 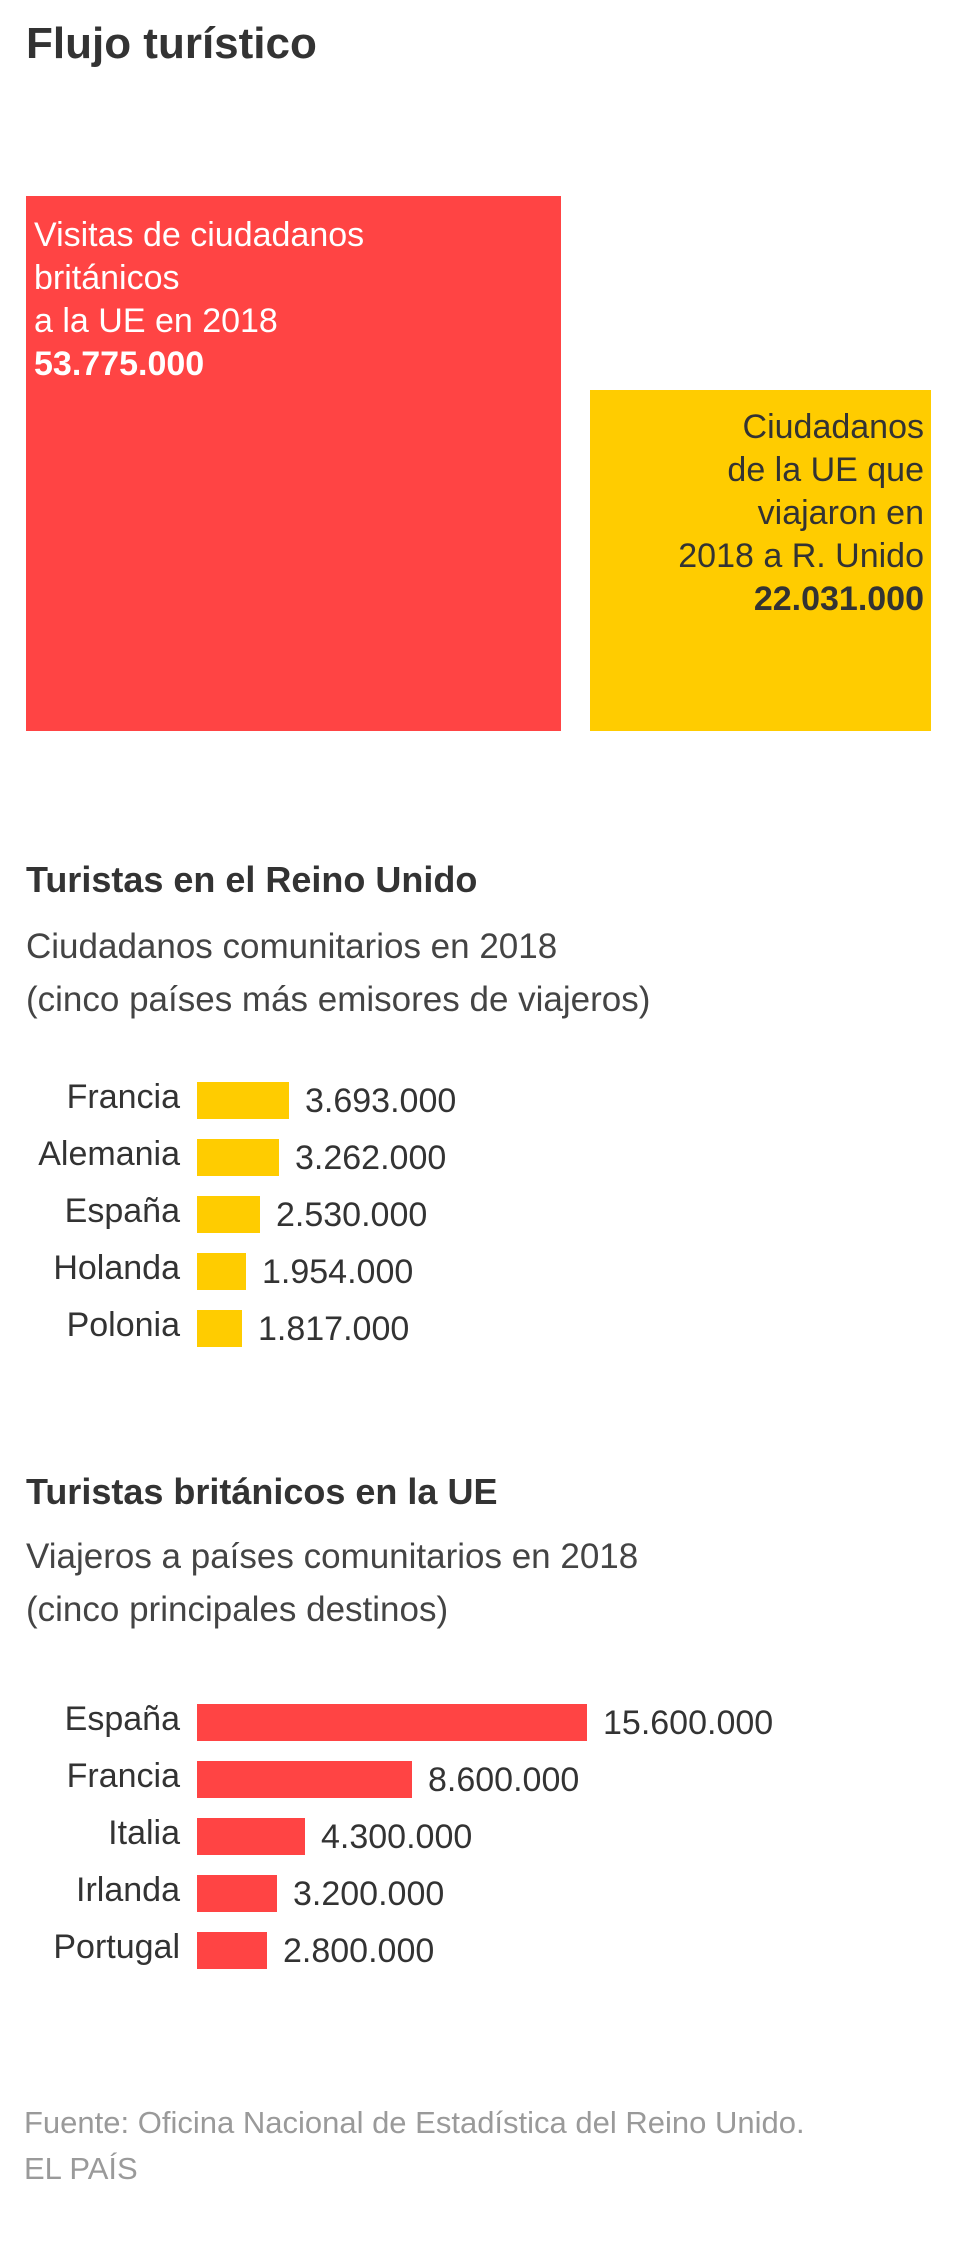 What do you see at coordinates (119, 364) in the screenshot?
I see `uk-visits-eu-value: 53.775.000` at bounding box center [119, 364].